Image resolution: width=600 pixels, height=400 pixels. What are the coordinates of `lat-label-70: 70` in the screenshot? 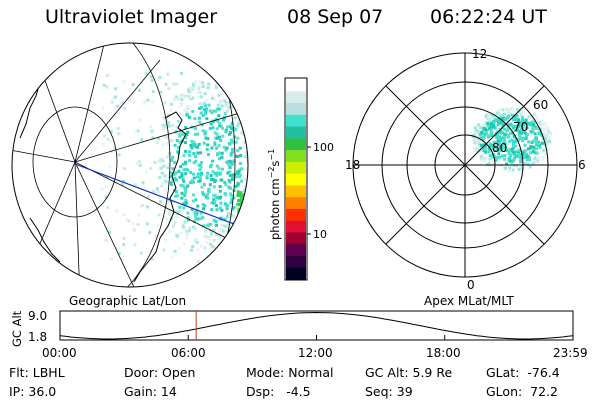 It's located at (520, 127).